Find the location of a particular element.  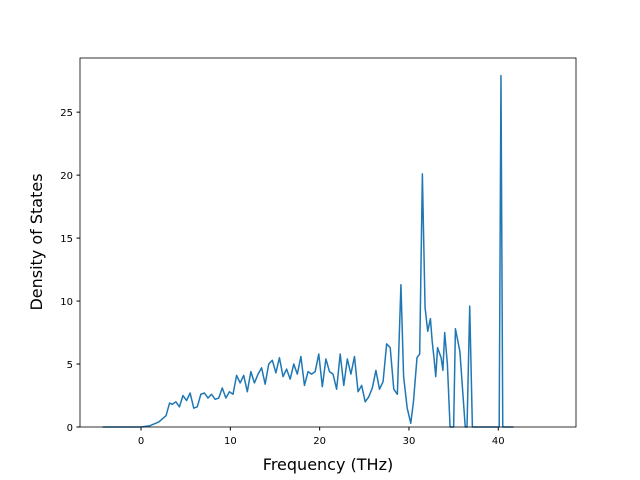

y-tick-label: 0 is located at coordinates (70, 428).